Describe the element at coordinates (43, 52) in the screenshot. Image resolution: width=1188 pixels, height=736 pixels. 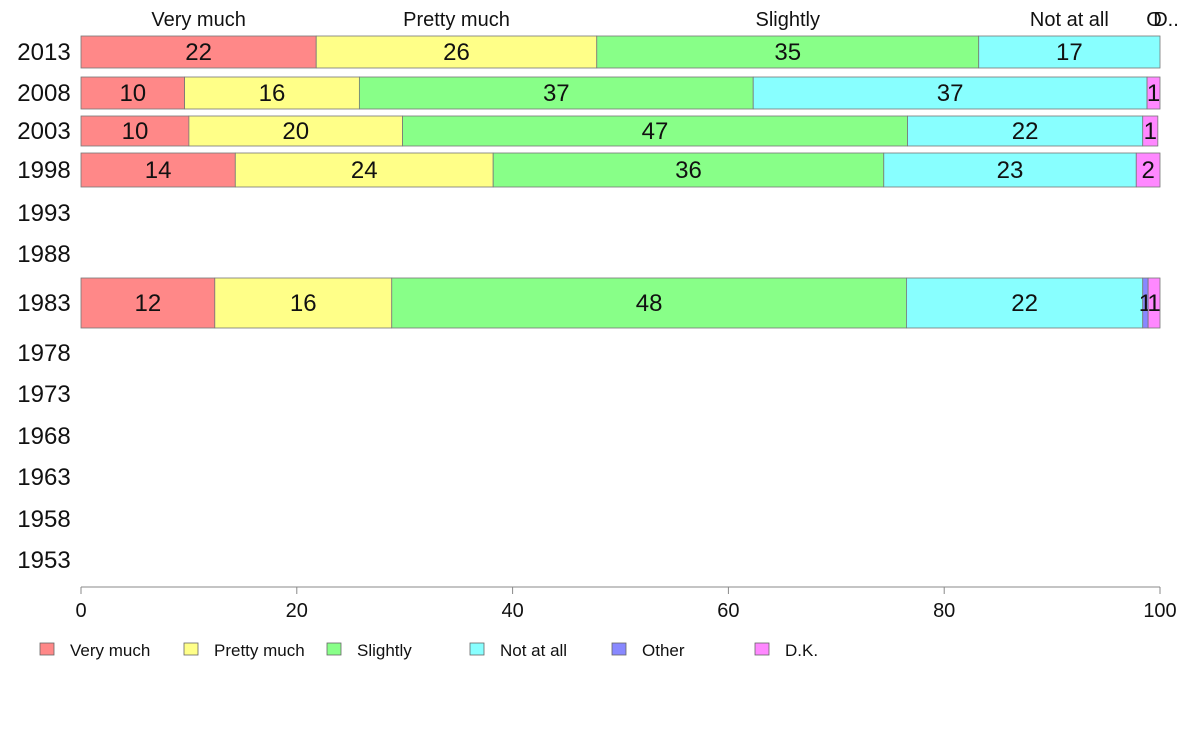
I see `y-tick-label-2013: 2013` at that location.